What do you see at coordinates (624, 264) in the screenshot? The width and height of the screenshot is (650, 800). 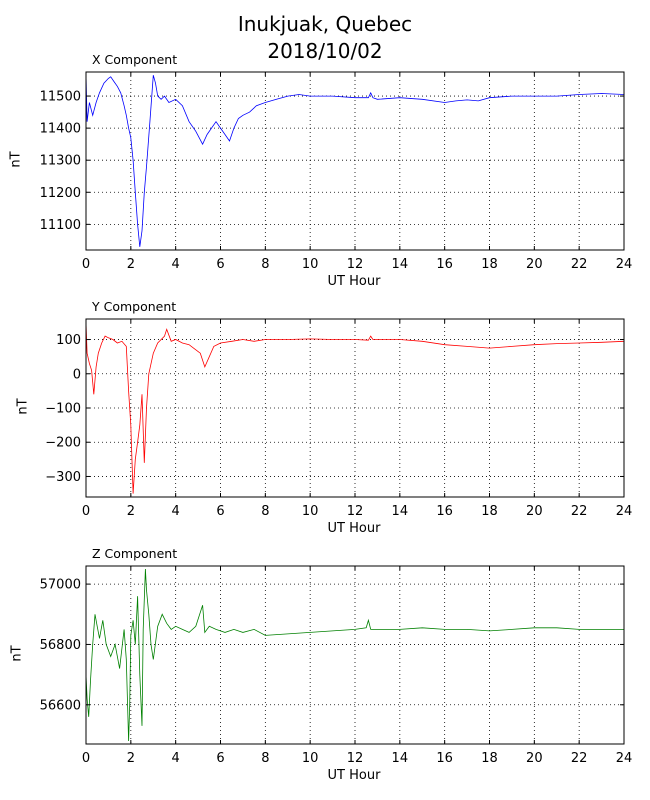 I see `x-xtick-label: 24` at bounding box center [624, 264].